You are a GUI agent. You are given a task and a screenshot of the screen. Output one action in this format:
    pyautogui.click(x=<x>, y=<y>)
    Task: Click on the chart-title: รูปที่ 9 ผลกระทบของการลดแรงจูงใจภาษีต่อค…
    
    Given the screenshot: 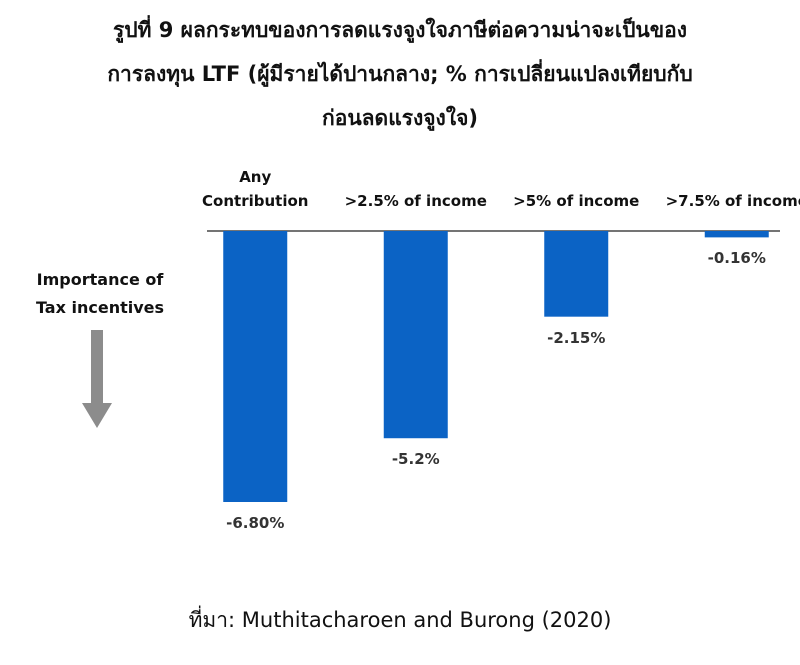 What is the action you would take?
    pyautogui.click(x=400, y=30)
    